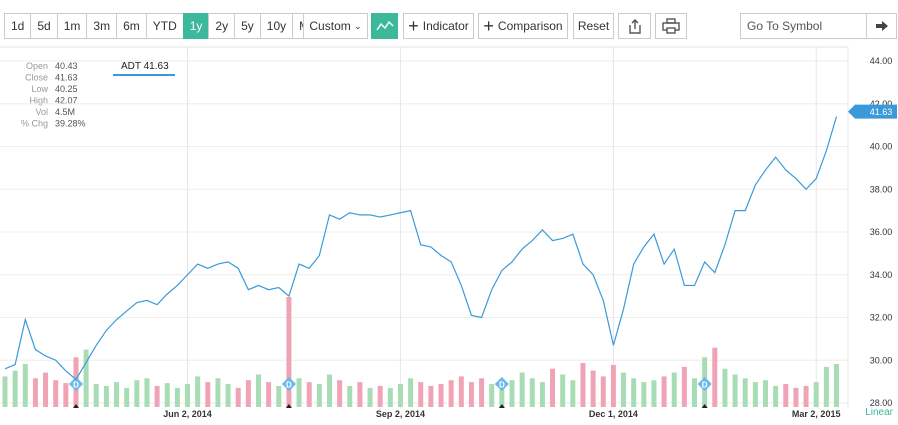  Describe the element at coordinates (872, 111) in the screenshot. I see `price-tag` at that location.